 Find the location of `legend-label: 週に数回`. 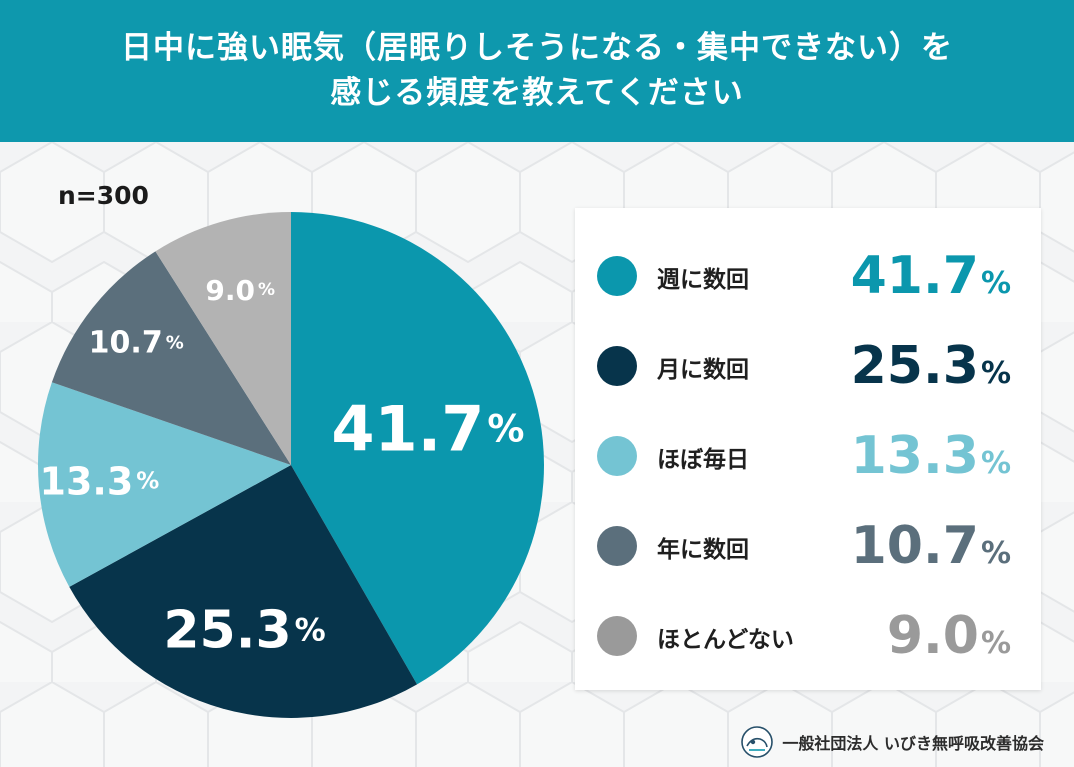

legend-label: 週に数回 is located at coordinates (703, 277).